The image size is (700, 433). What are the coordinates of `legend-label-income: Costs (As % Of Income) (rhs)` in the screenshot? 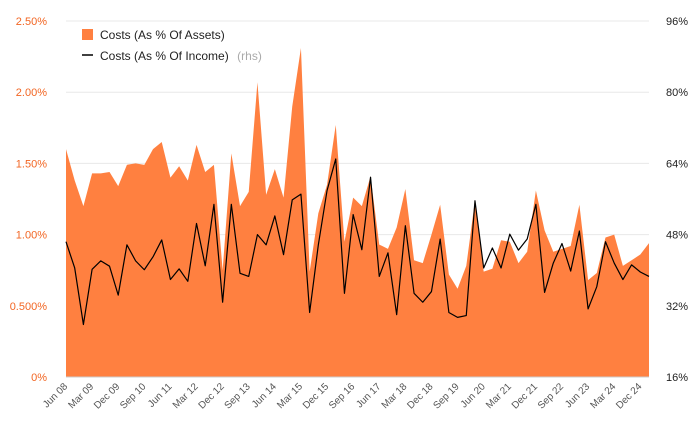 It's located at (181, 55).